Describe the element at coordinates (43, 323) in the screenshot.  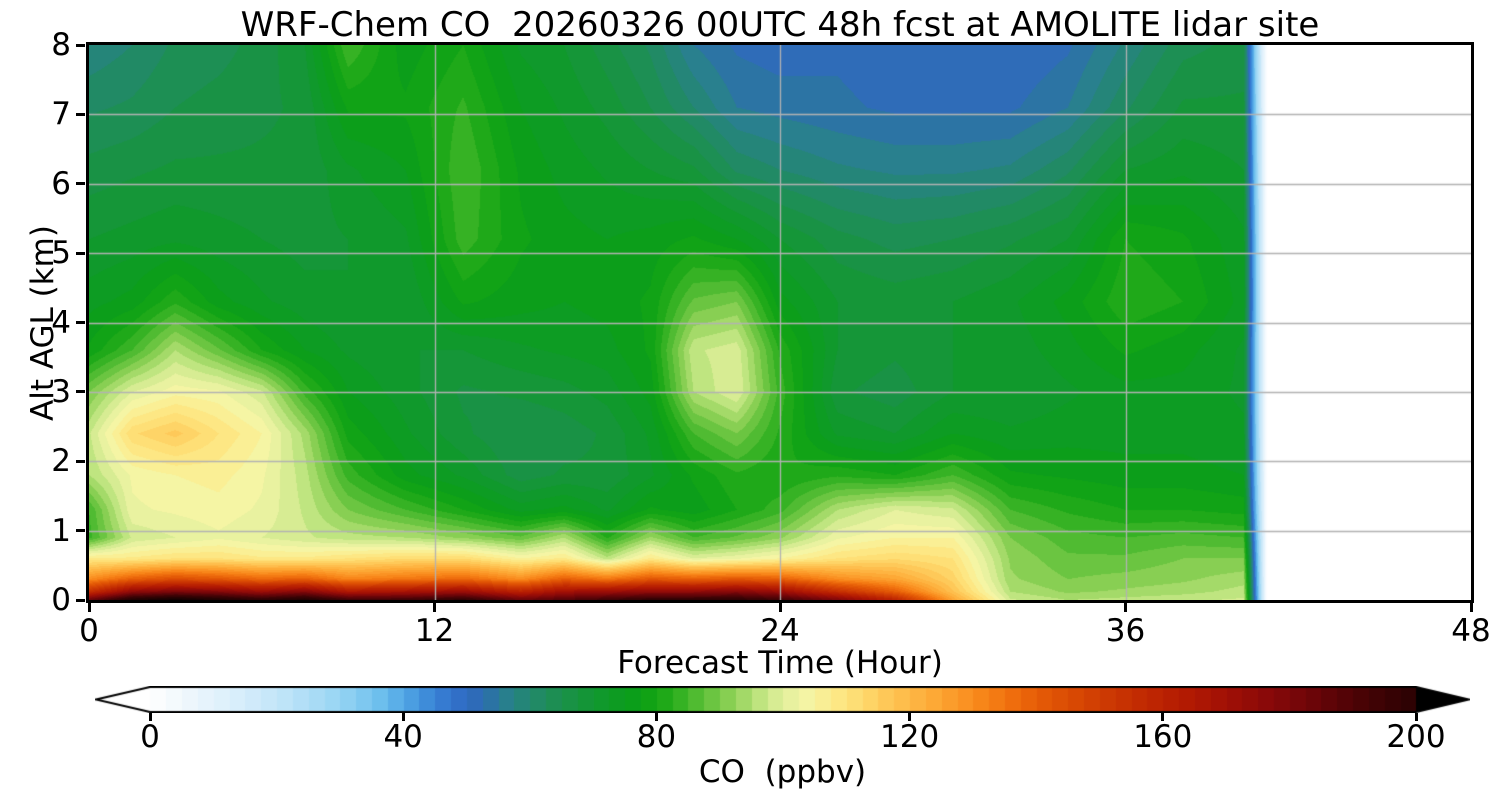
I see `y-axis-label: Alt AGL (km)` at that location.